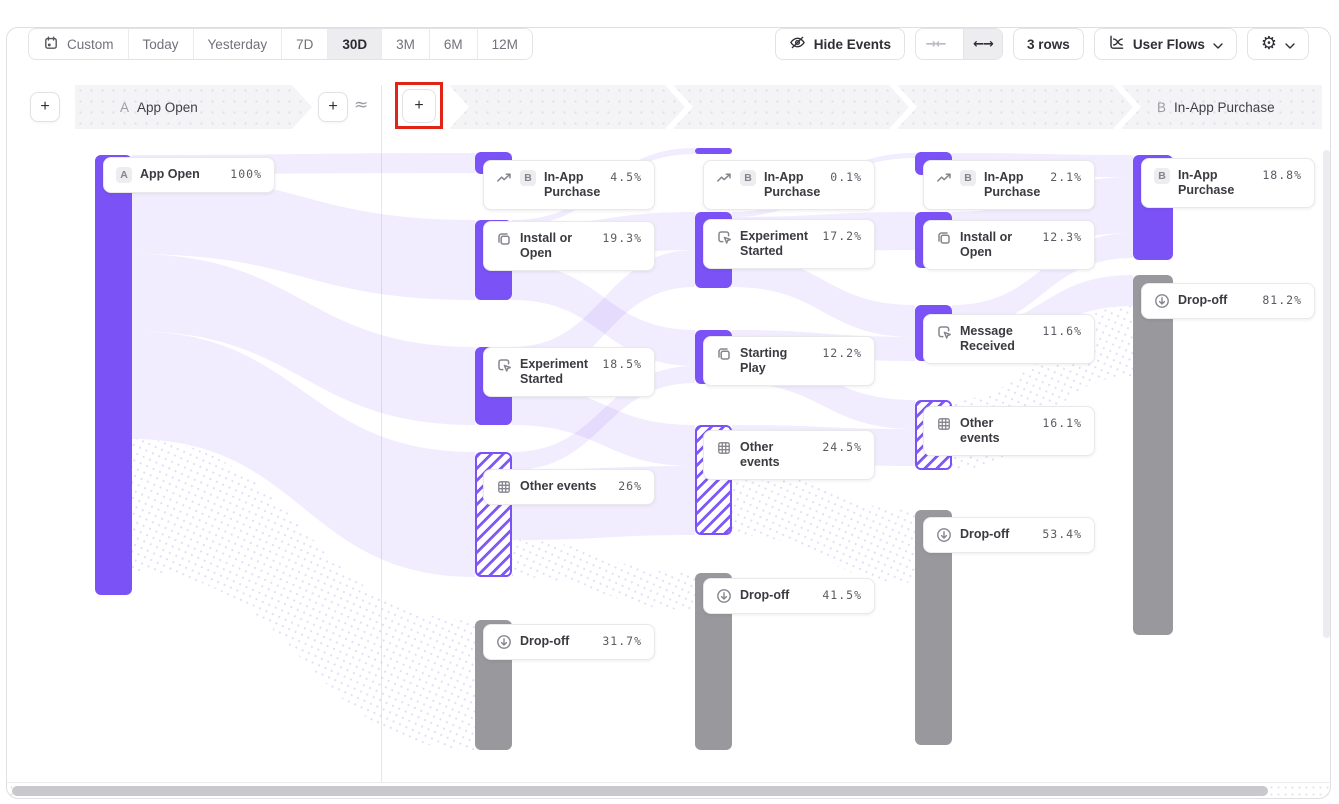  I want to click on range-label: 7D, so click(305, 44).